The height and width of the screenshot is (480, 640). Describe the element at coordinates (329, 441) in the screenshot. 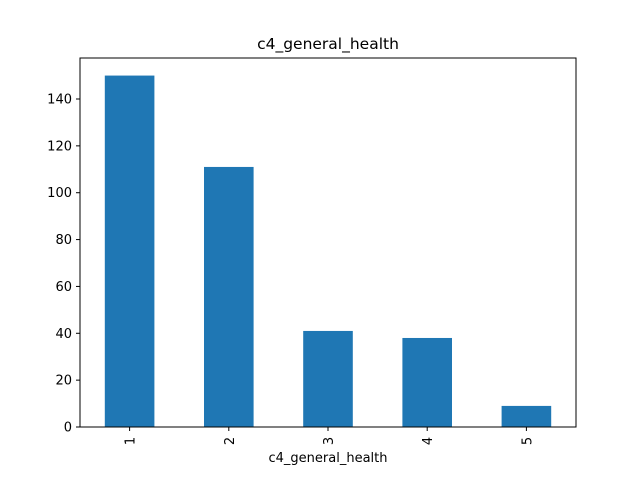

I see `x-tick-label: 3` at that location.